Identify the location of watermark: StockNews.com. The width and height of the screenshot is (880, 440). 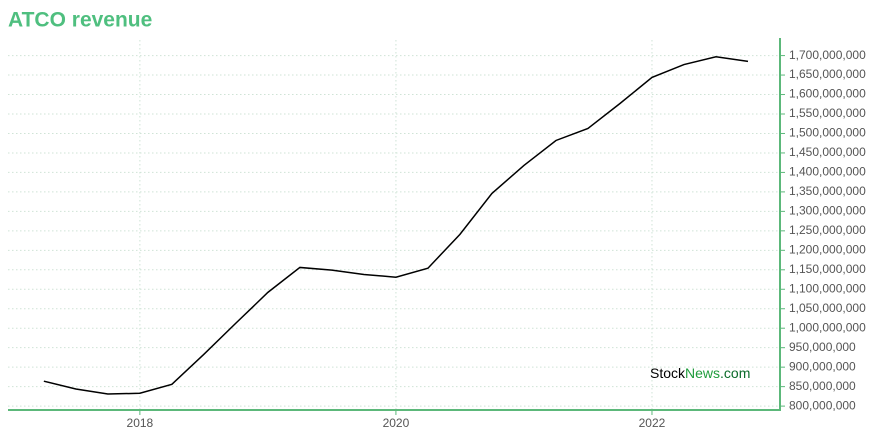
(700, 373).